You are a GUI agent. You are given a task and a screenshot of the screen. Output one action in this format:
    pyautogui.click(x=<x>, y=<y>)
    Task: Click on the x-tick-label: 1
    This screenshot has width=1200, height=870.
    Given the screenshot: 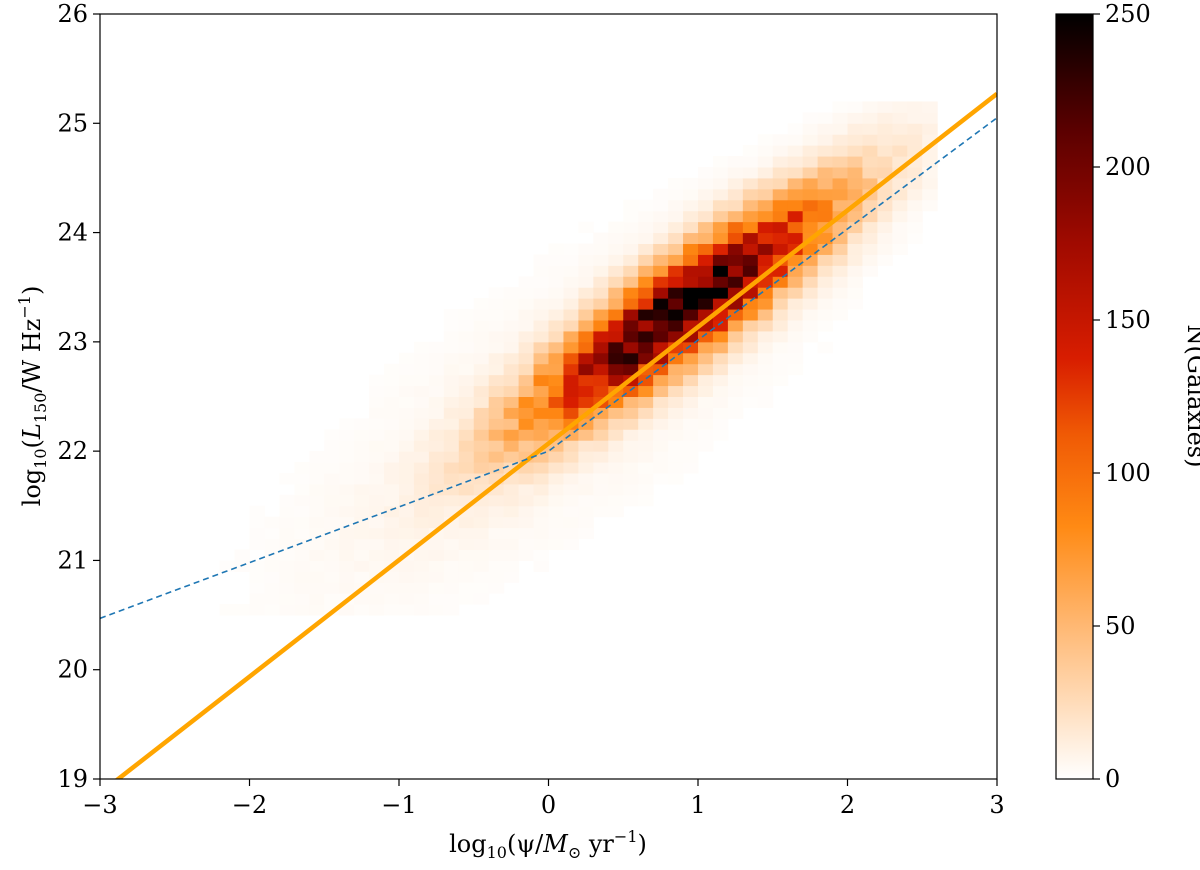 What is the action you would take?
    pyautogui.click(x=697, y=805)
    